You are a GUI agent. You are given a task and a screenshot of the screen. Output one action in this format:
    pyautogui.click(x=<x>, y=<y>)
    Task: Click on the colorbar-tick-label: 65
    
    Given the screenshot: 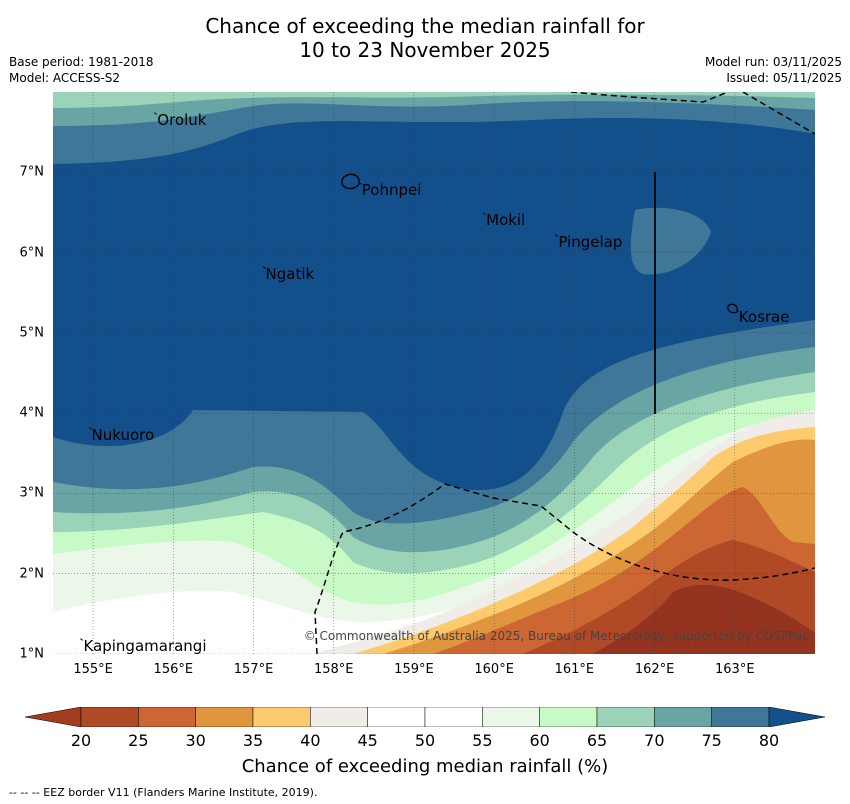 What is the action you would take?
    pyautogui.click(x=597, y=740)
    